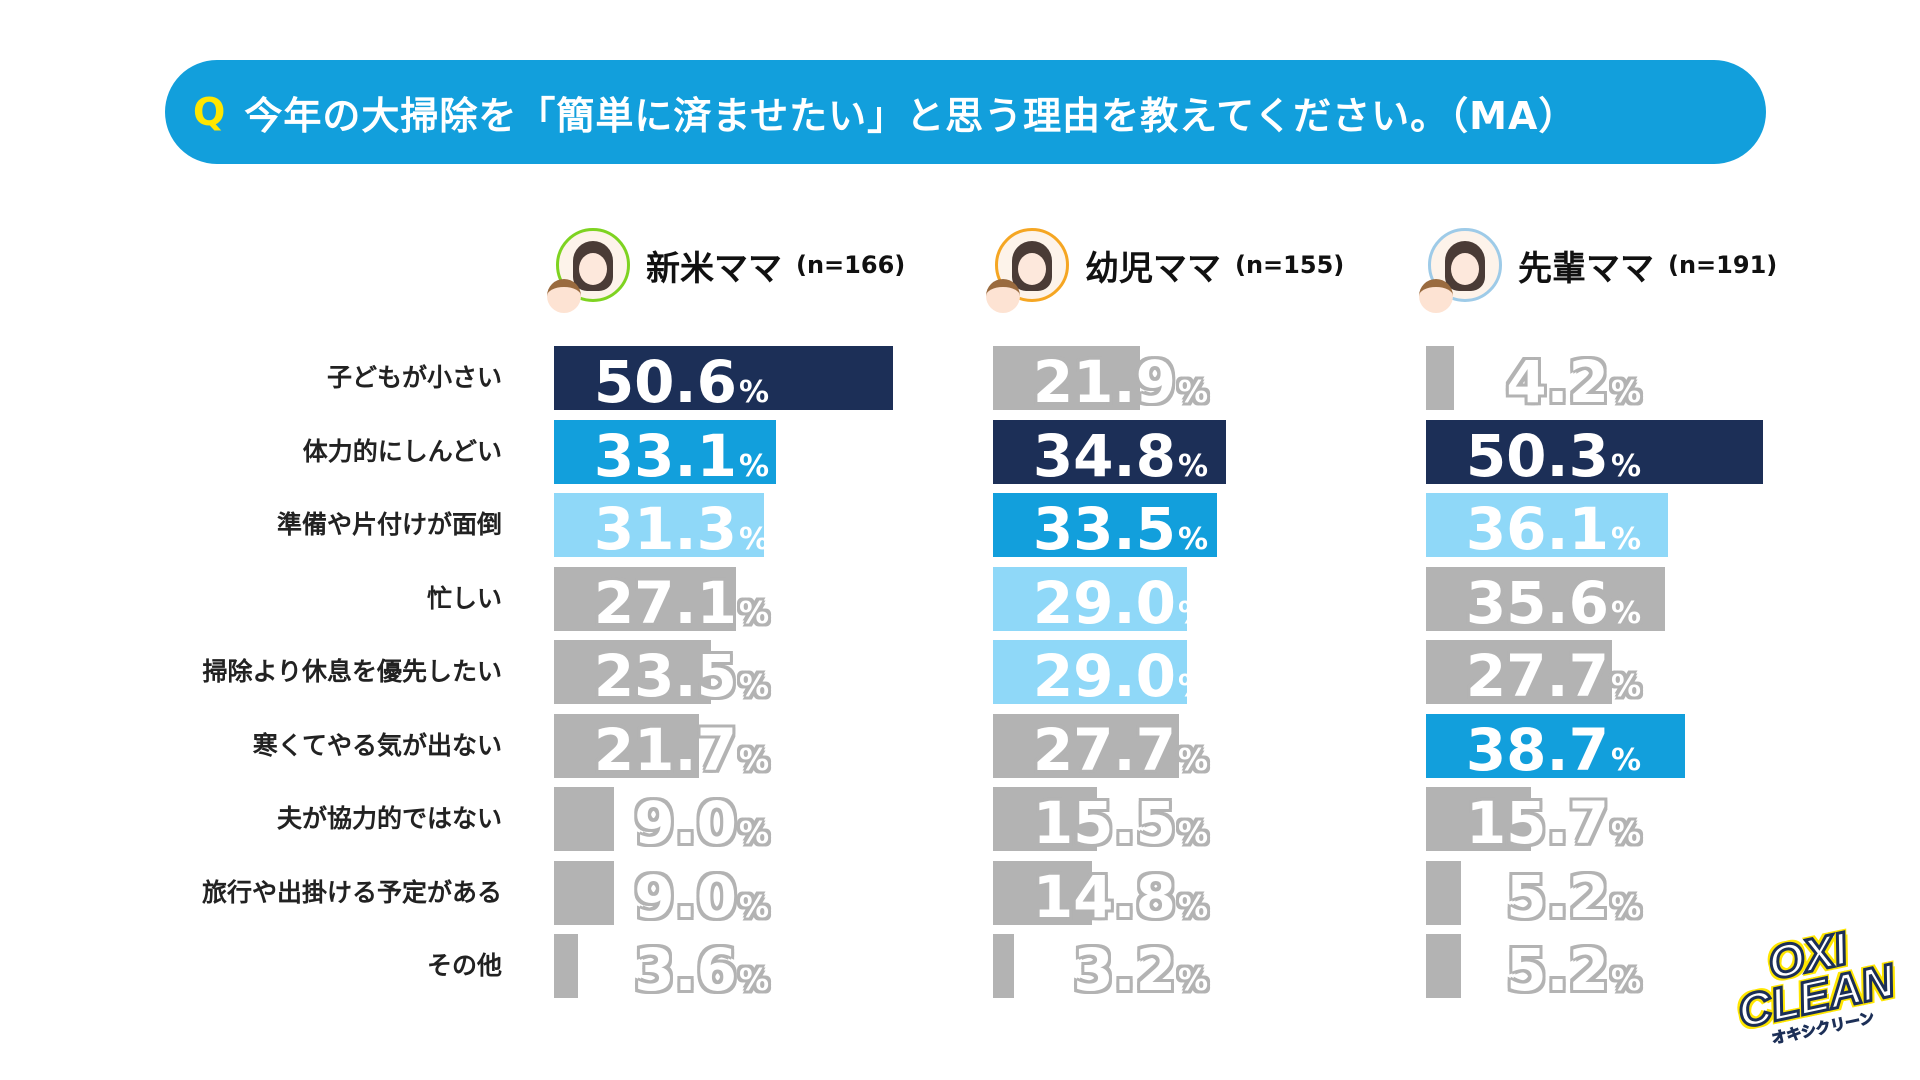 The image size is (1920, 1080). What do you see at coordinates (1537, 602) in the screenshot?
I see `value: 35.6` at bounding box center [1537, 602].